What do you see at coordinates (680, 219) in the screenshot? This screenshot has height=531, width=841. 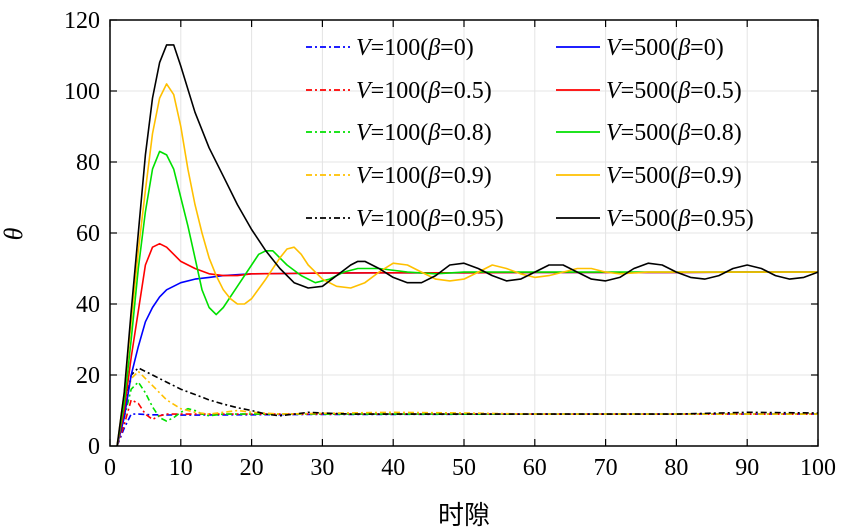 I see `legend-label-10: V=500(β=0.95)` at bounding box center [680, 219].